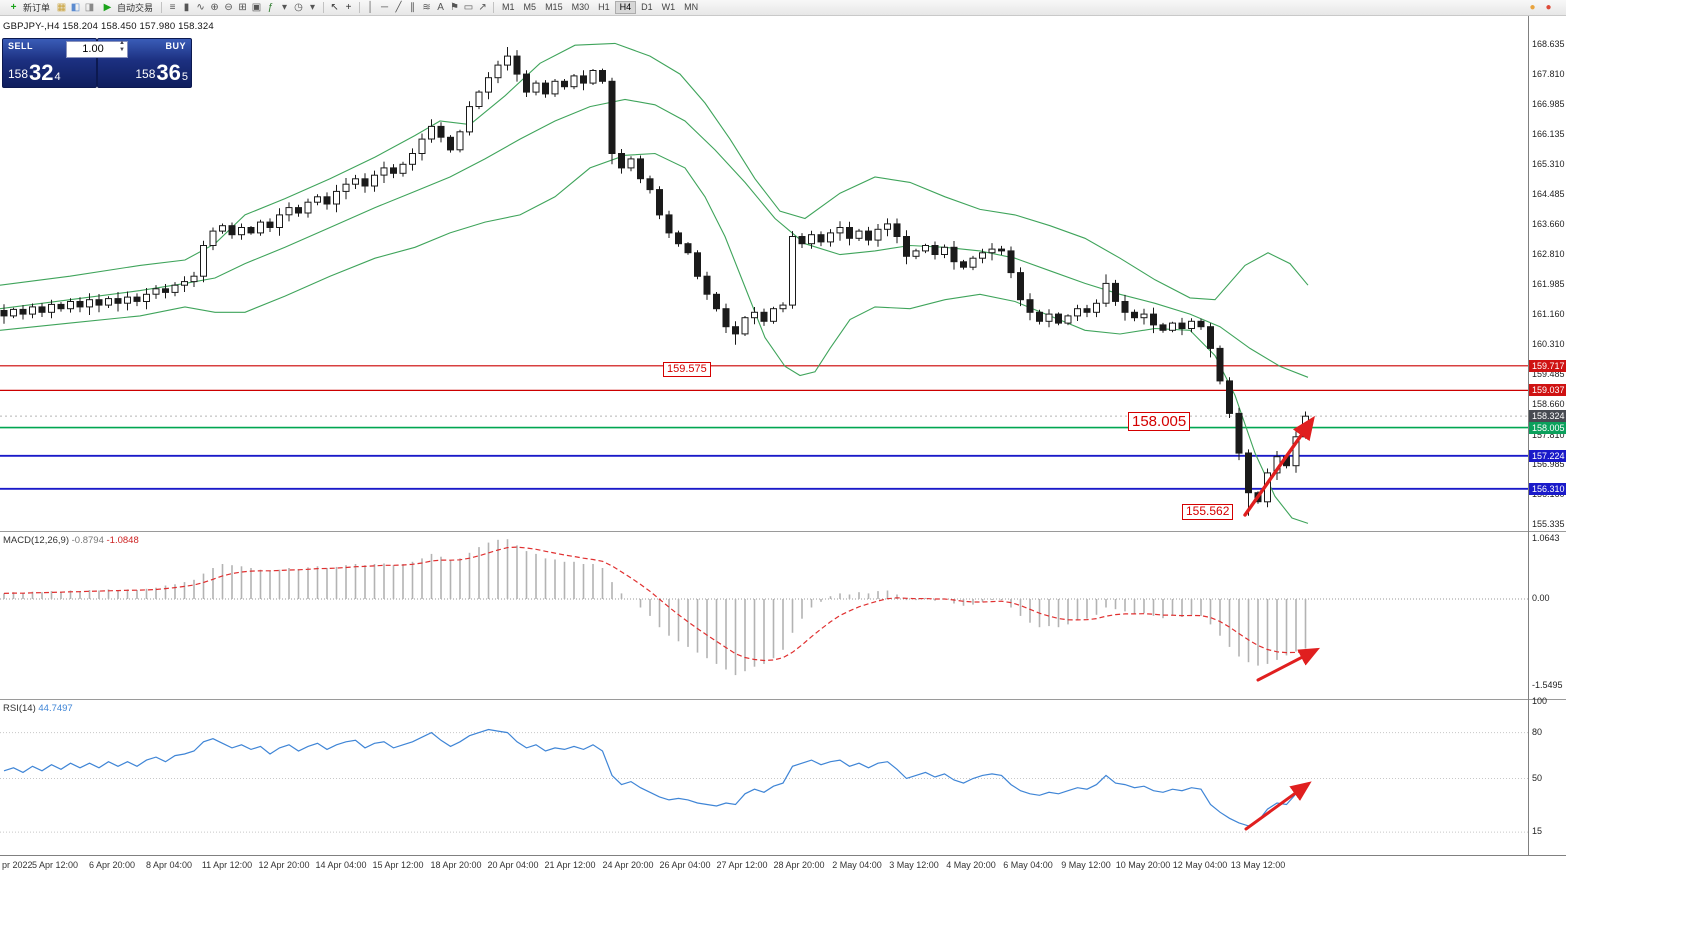 Image resolution: width=1693 pixels, height=938 pixels. What do you see at coordinates (685, 865) in the screenshot?
I see `time-label: 26 Apr 04:00` at bounding box center [685, 865].